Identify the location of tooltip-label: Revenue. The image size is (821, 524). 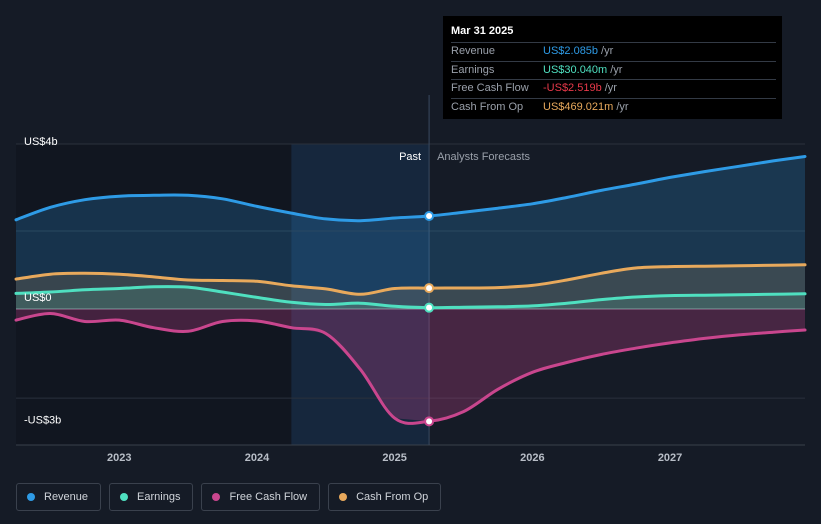
(473, 51).